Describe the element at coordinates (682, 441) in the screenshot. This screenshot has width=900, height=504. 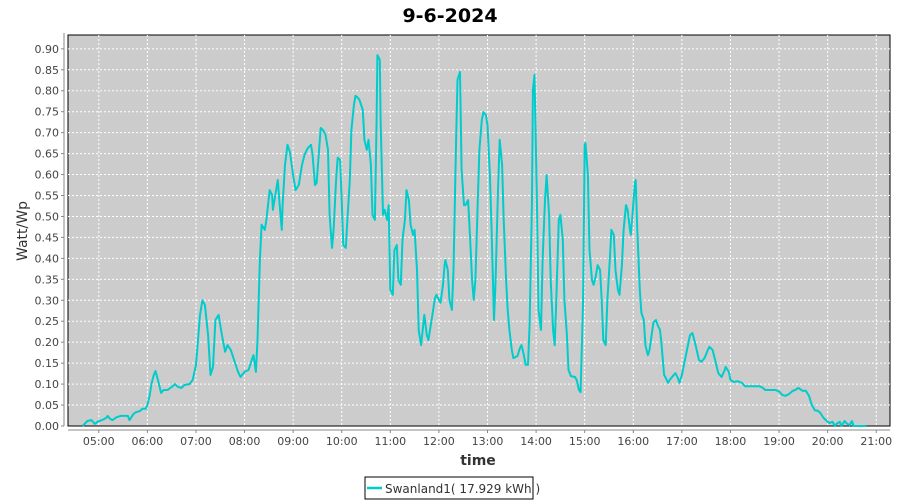
I see `x-tick-label: 17:00` at that location.